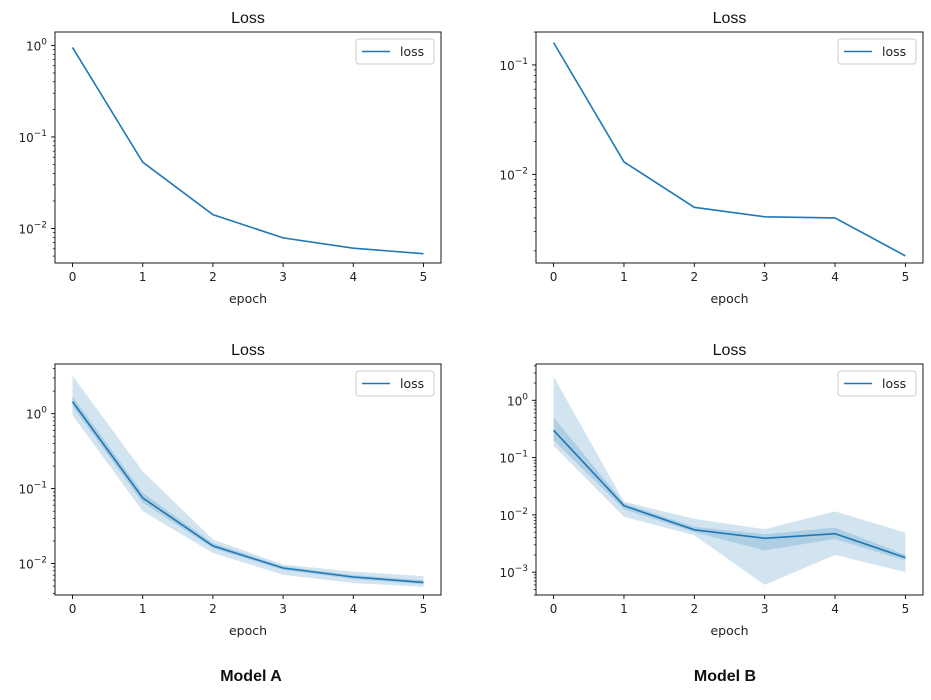 This screenshot has width=931, height=700. What do you see at coordinates (729, 494) in the screenshot?
I see `chart-bottom-right-series-line` at bounding box center [729, 494].